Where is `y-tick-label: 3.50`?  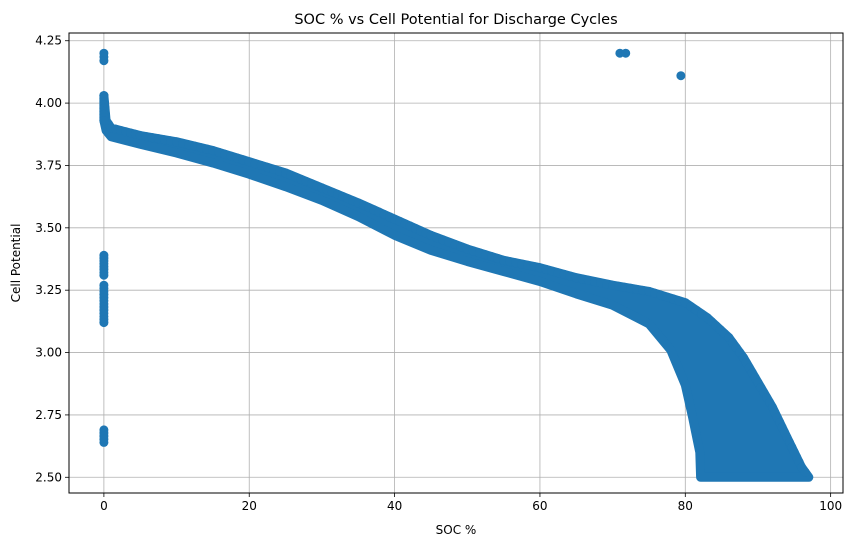
y-tick-label: 3.50 is located at coordinates (48, 228).